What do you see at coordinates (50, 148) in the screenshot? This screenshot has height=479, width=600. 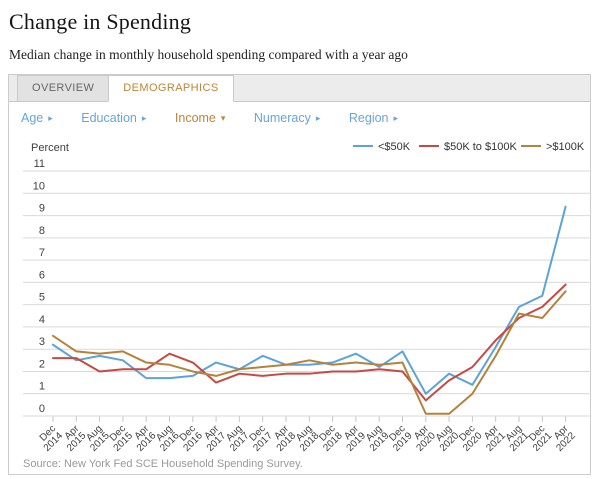 I see `y-axis-title: Percent` at bounding box center [50, 148].